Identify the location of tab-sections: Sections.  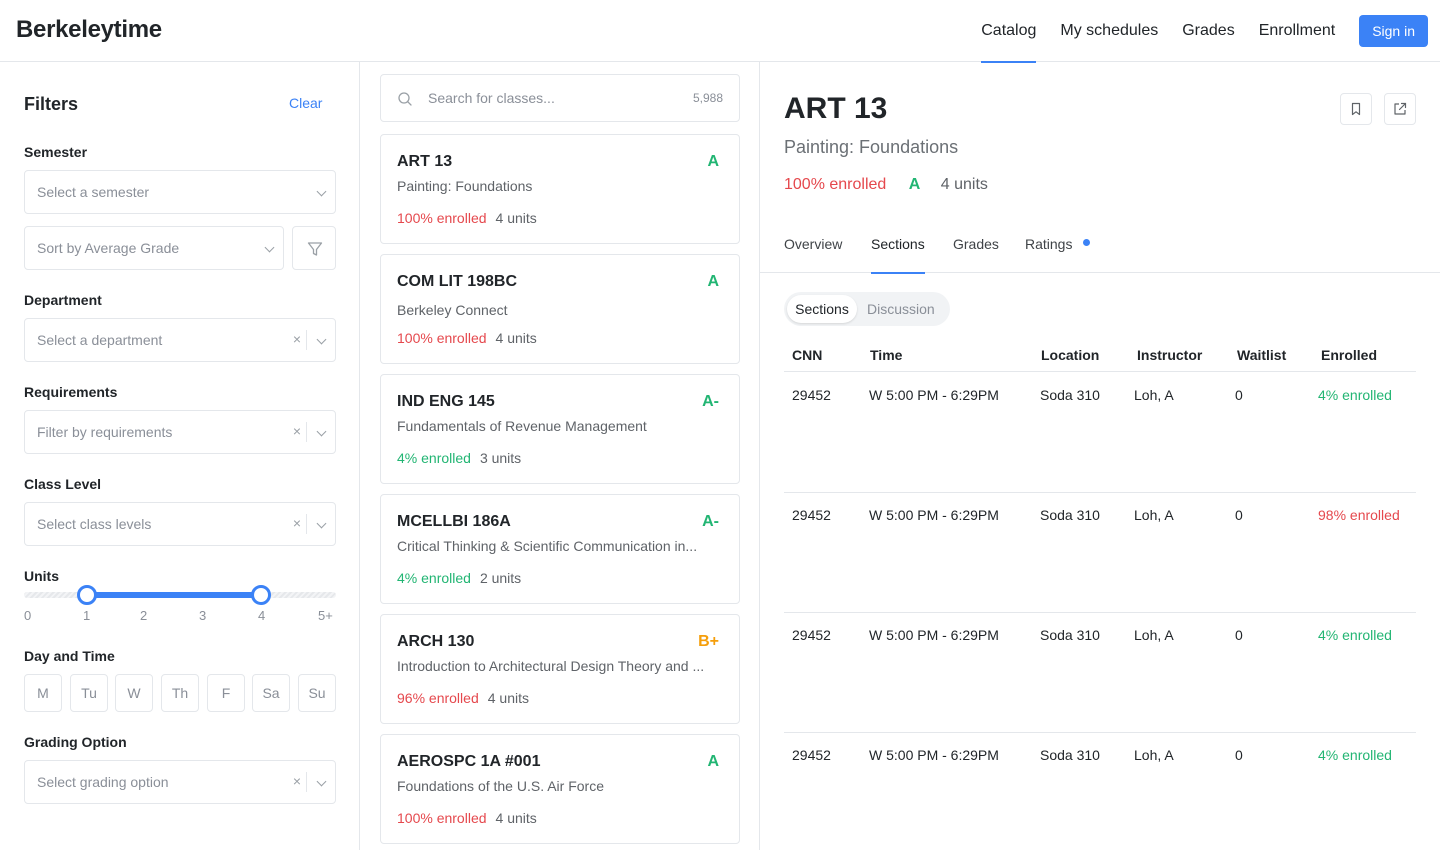
(898, 255).